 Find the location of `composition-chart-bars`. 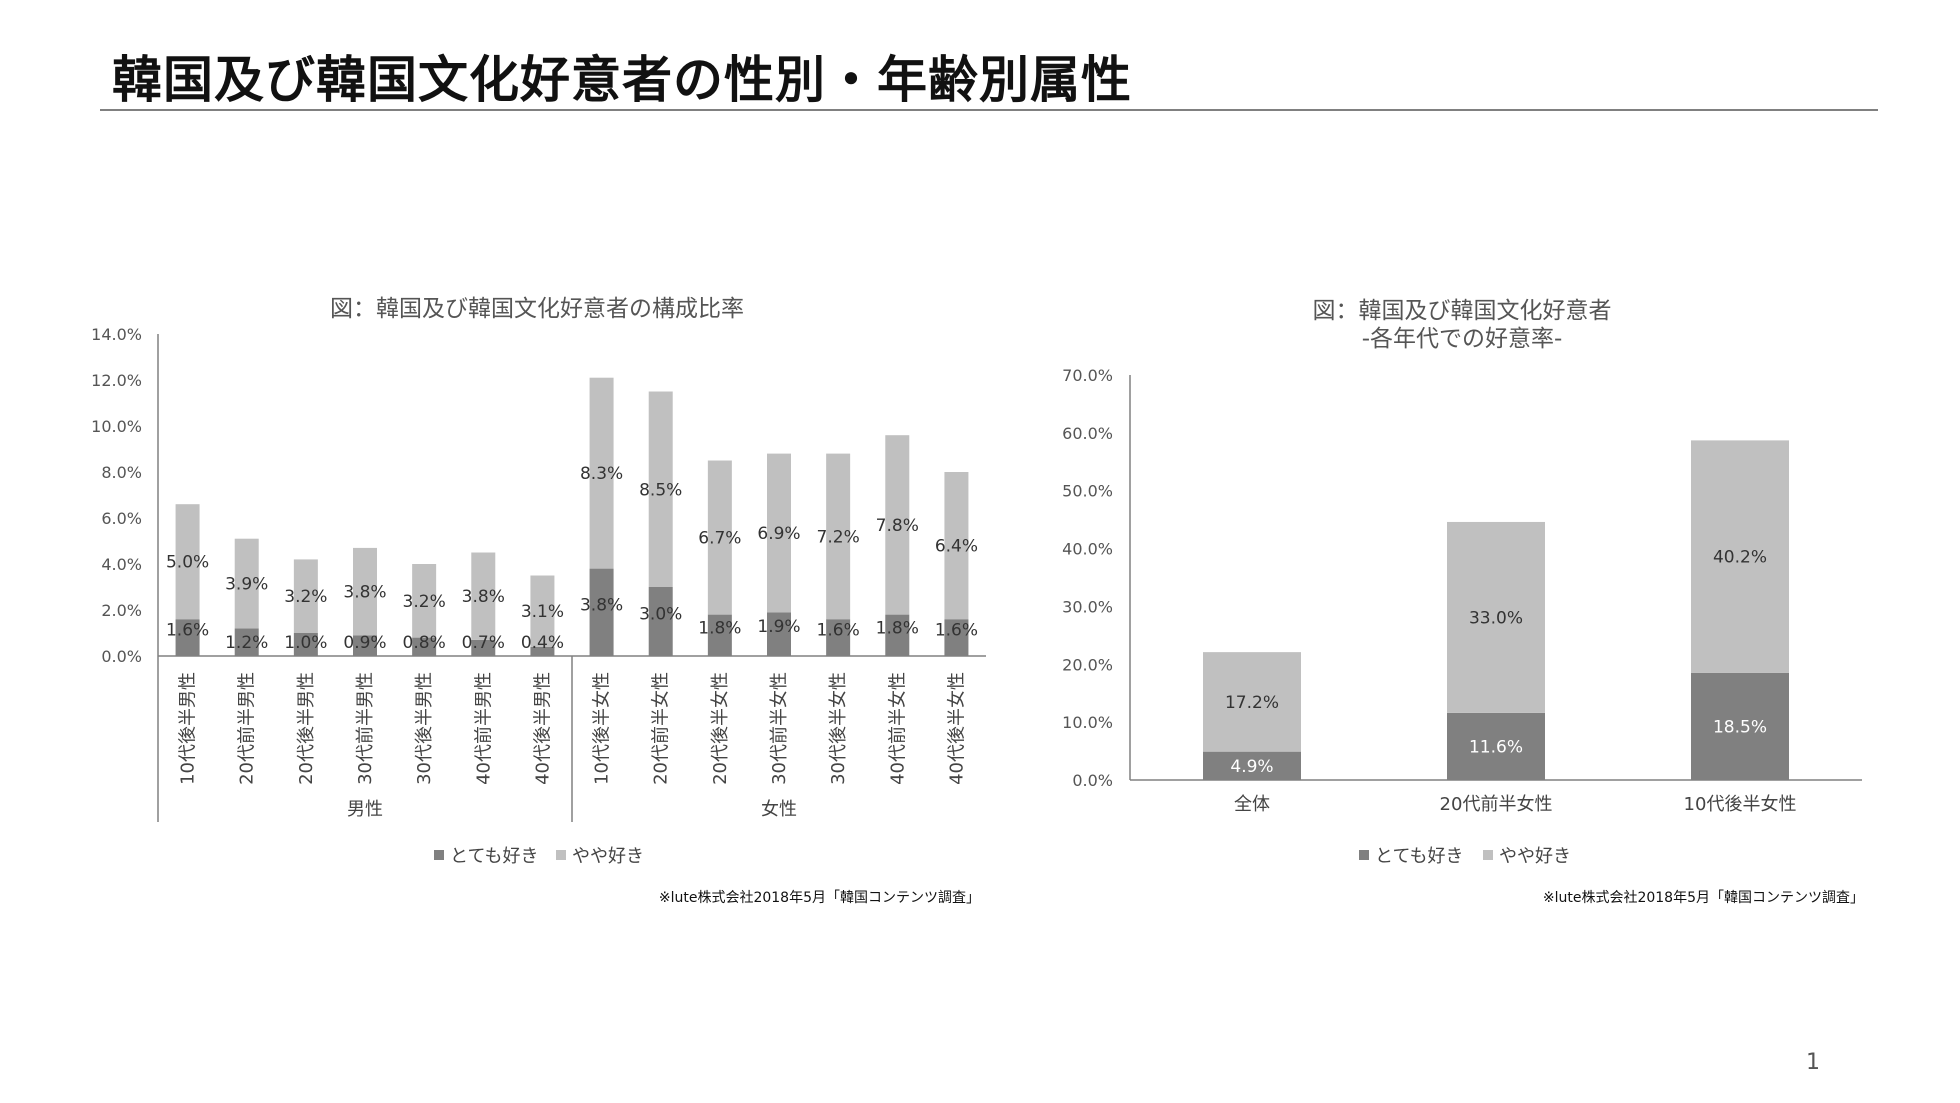

composition-chart-bars is located at coordinates (572, 516).